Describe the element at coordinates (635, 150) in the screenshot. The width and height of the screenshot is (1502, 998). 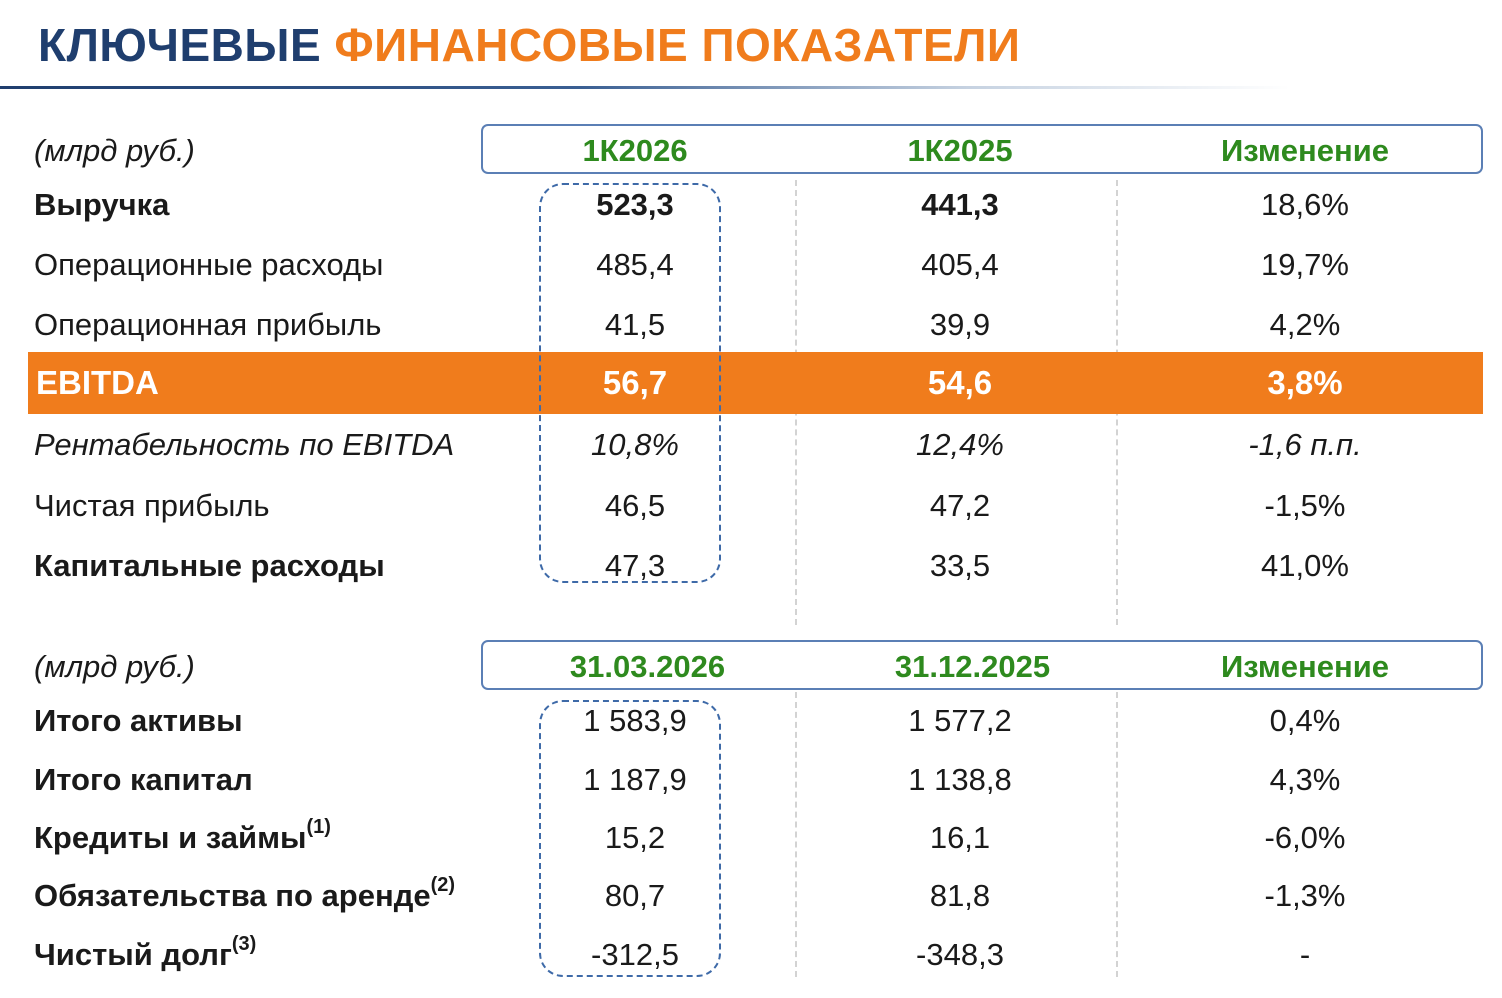
I see `table1-header-col1: 1К2026` at that location.